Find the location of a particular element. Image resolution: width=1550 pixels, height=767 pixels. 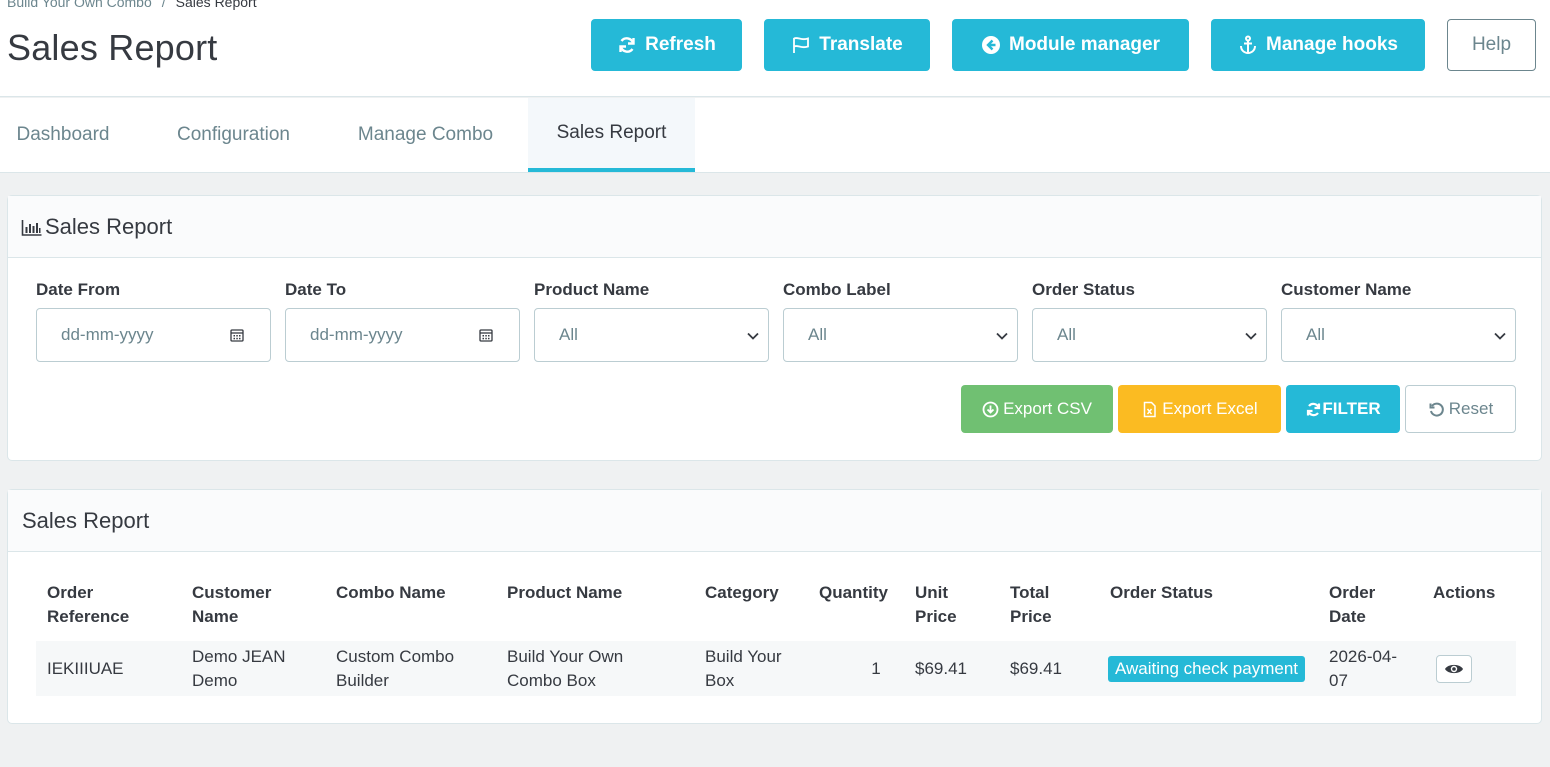

tab-manage-combo: Manage Combo is located at coordinates (425, 134).